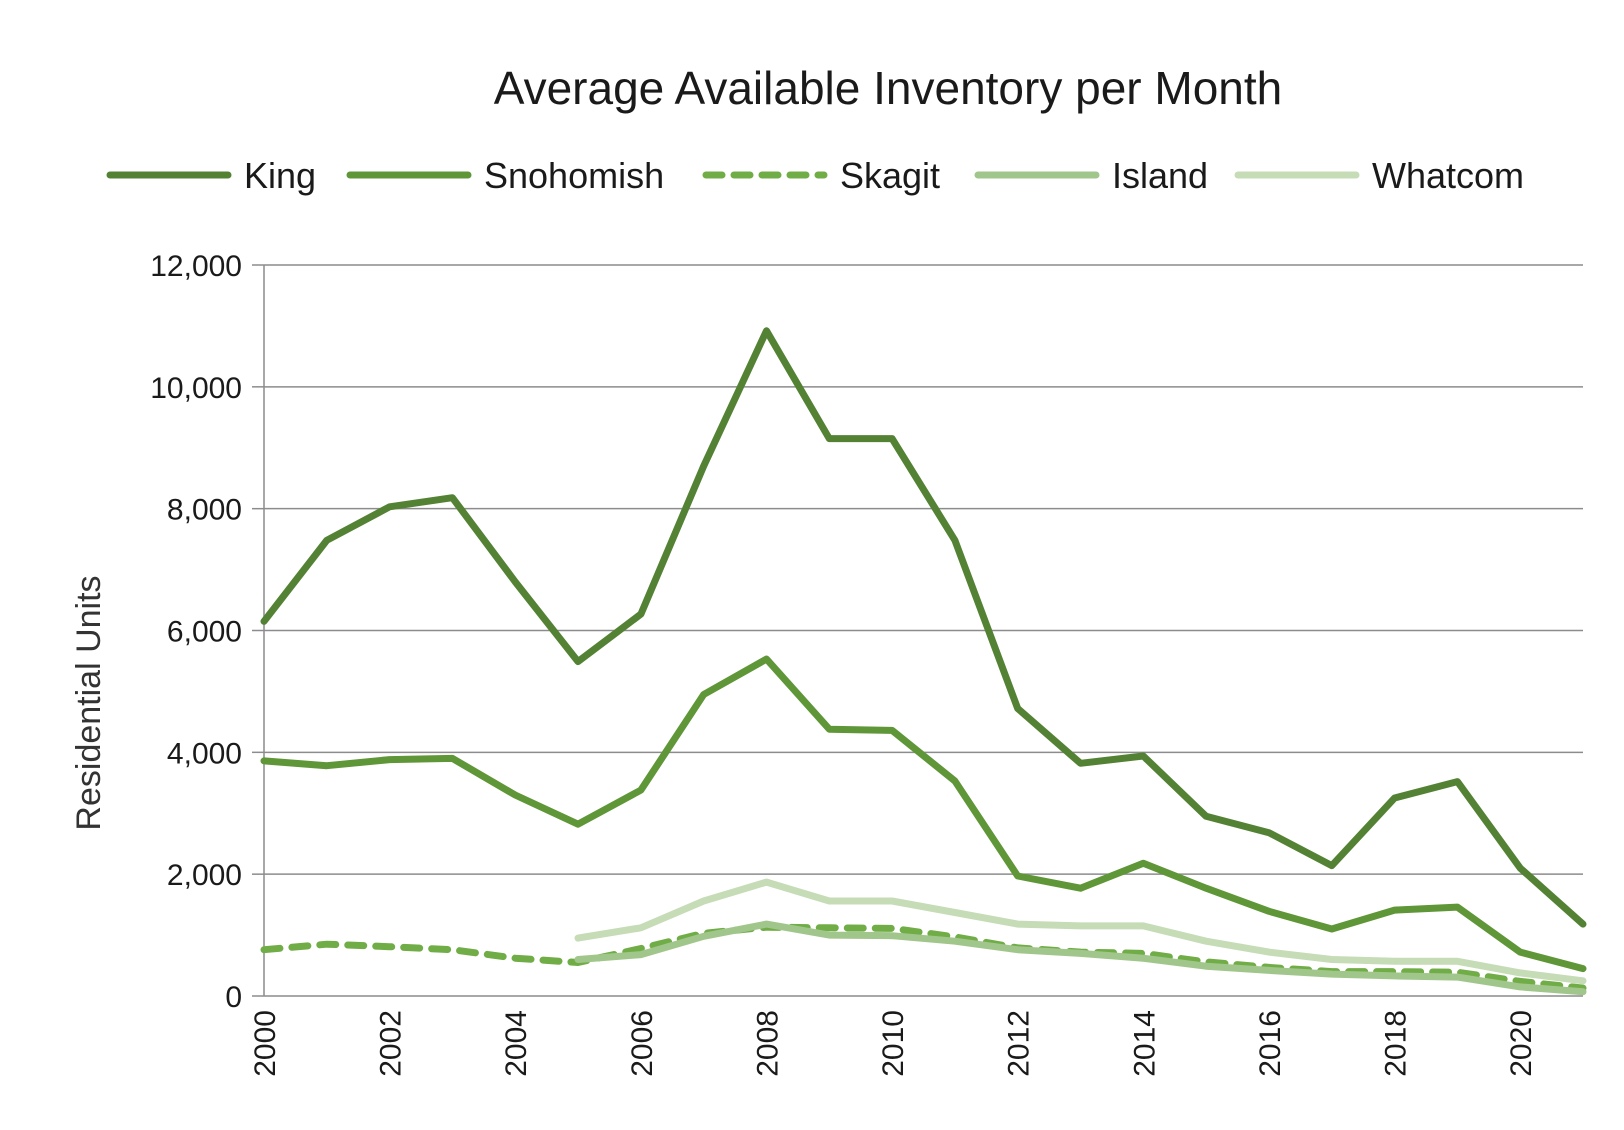 This screenshot has width=1624, height=1130. I want to click on chart-title: Average Available Inventory per Month, so click(888, 88).